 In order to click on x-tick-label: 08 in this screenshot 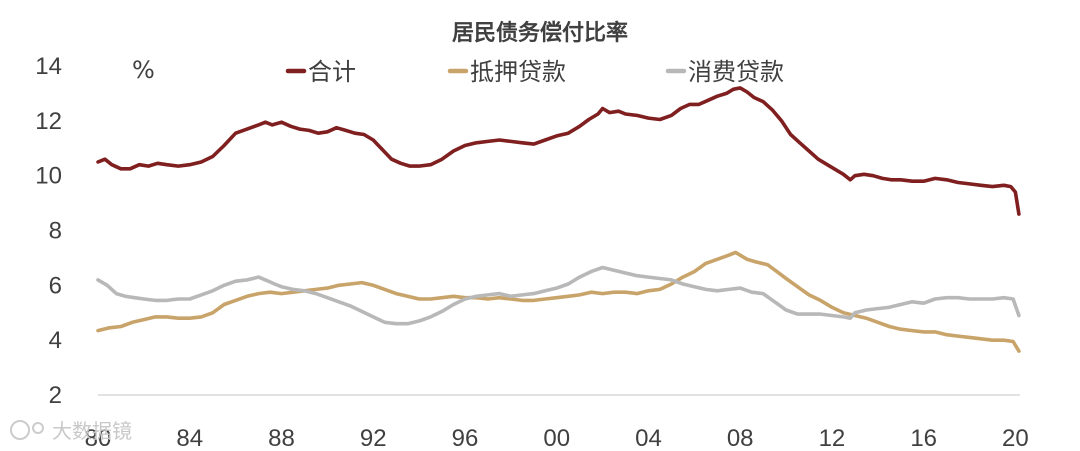, I will do `click(740, 438)`.